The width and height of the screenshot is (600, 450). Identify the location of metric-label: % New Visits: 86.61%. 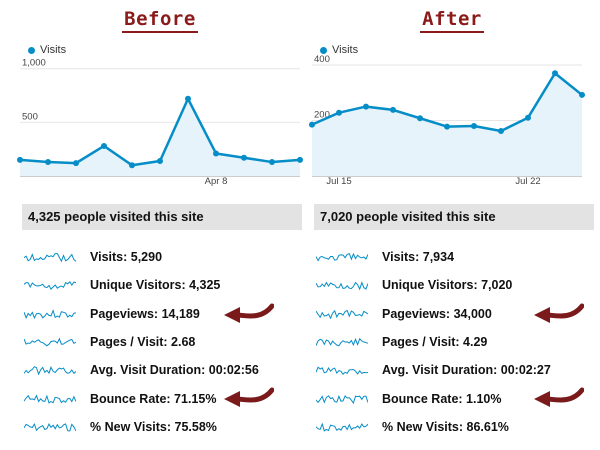
(445, 426).